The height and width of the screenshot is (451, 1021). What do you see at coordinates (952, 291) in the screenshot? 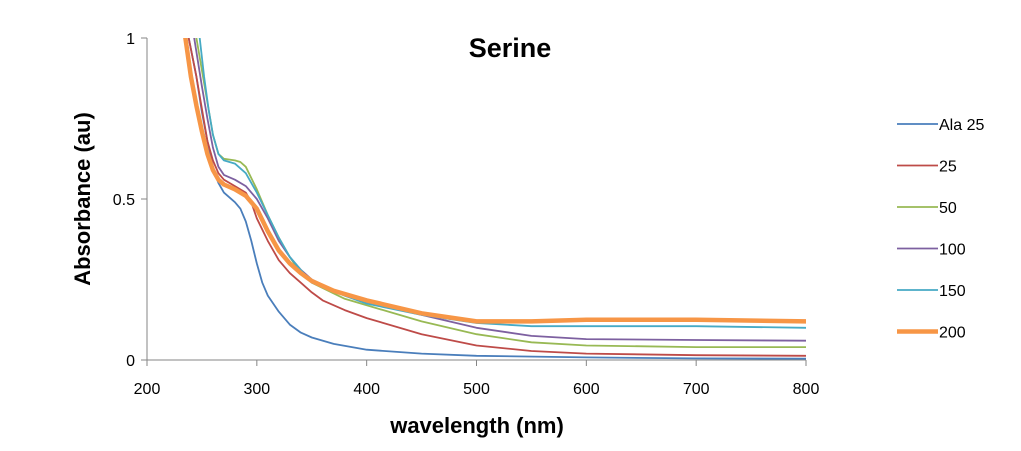
I see `legend-label: 150` at bounding box center [952, 291].